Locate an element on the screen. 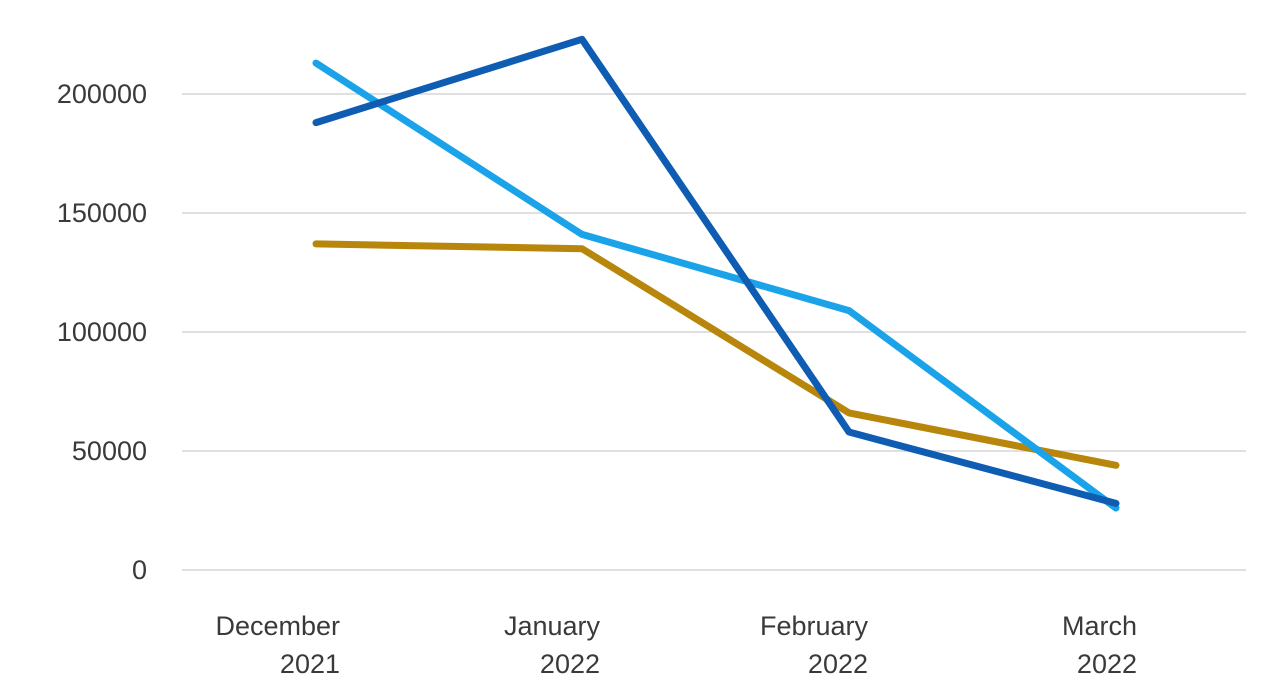 This screenshot has width=1272, height=698. x-tick-label-year: 2021 is located at coordinates (310, 664).